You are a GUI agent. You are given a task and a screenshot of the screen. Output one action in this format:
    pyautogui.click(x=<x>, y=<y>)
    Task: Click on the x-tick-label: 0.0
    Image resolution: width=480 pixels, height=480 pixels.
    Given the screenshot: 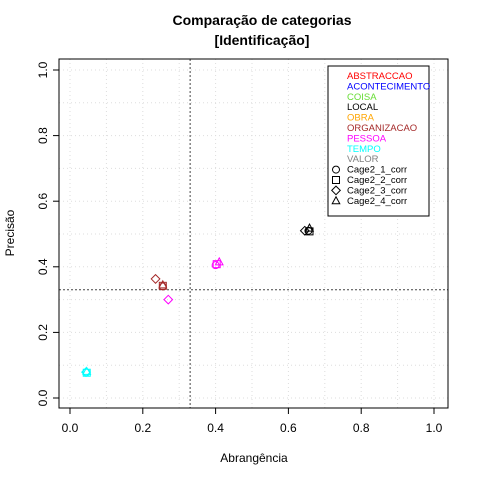 What is the action you would take?
    pyautogui.click(x=70, y=428)
    